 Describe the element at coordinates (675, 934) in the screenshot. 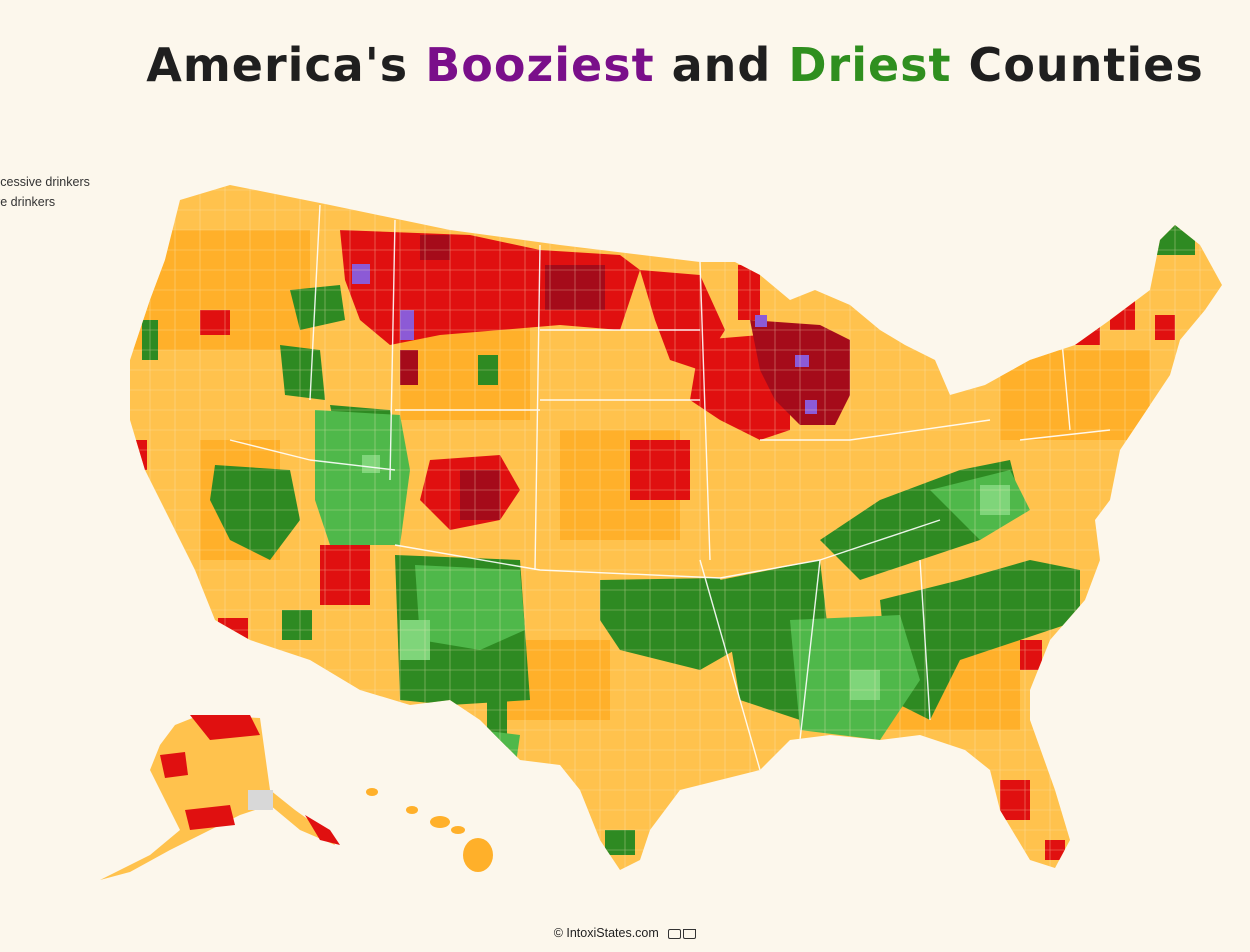

I see `comment-icon` at that location.